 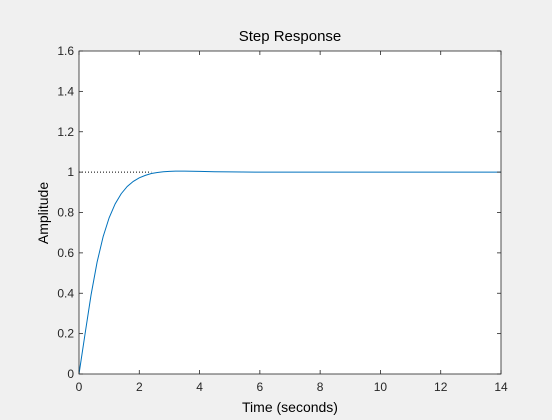 What do you see at coordinates (290, 36) in the screenshot?
I see `chart-title: Step Response` at bounding box center [290, 36].